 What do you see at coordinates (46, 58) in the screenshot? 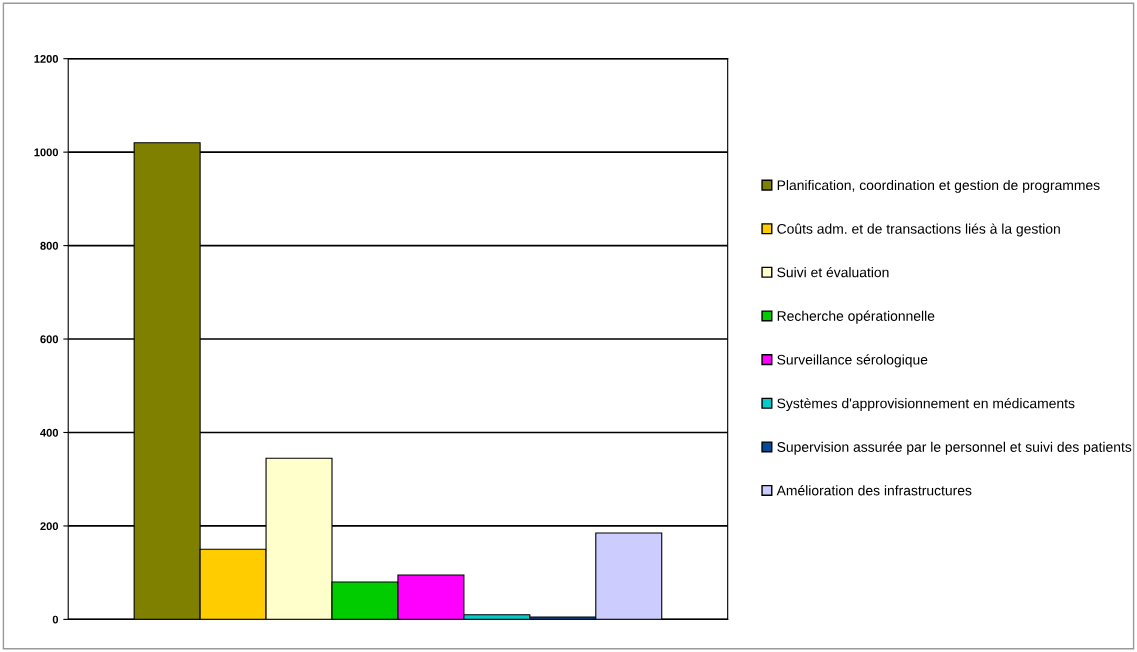
I see `y-tick-label: 1200` at bounding box center [46, 58].